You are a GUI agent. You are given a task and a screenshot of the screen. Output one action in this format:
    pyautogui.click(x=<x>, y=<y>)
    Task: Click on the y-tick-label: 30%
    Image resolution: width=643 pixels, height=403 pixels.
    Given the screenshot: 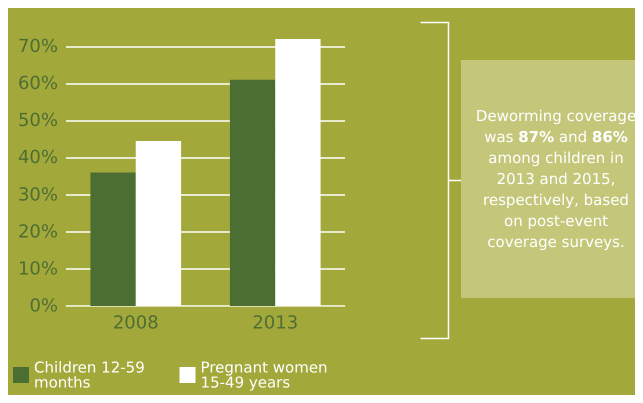 What is the action you would take?
    pyautogui.click(x=38, y=195)
    